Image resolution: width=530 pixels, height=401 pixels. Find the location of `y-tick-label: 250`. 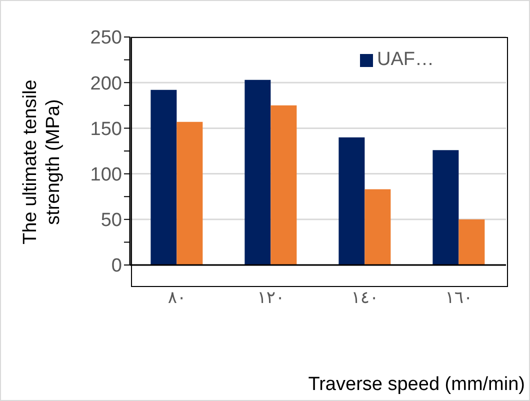

y-tick-label: 250 is located at coordinates (106, 38).